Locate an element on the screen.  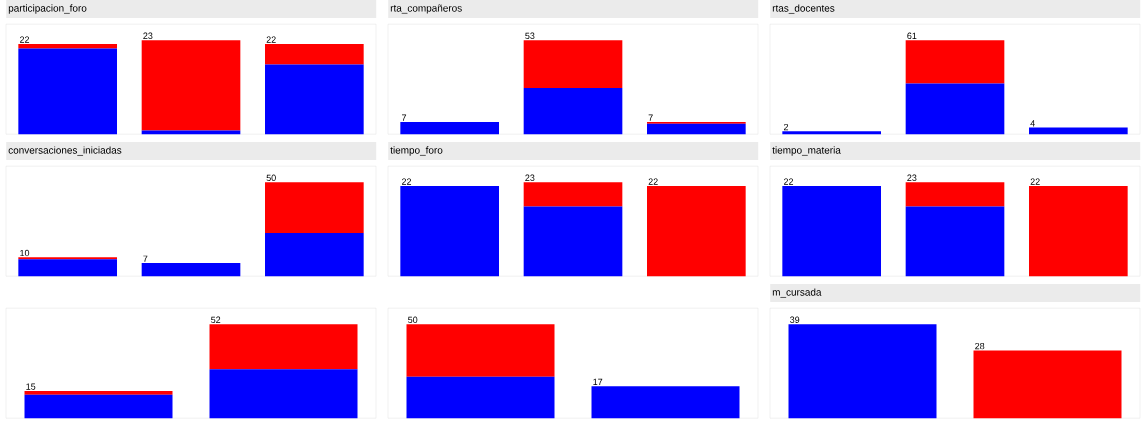
annotation: 52 is located at coordinates (216, 319).